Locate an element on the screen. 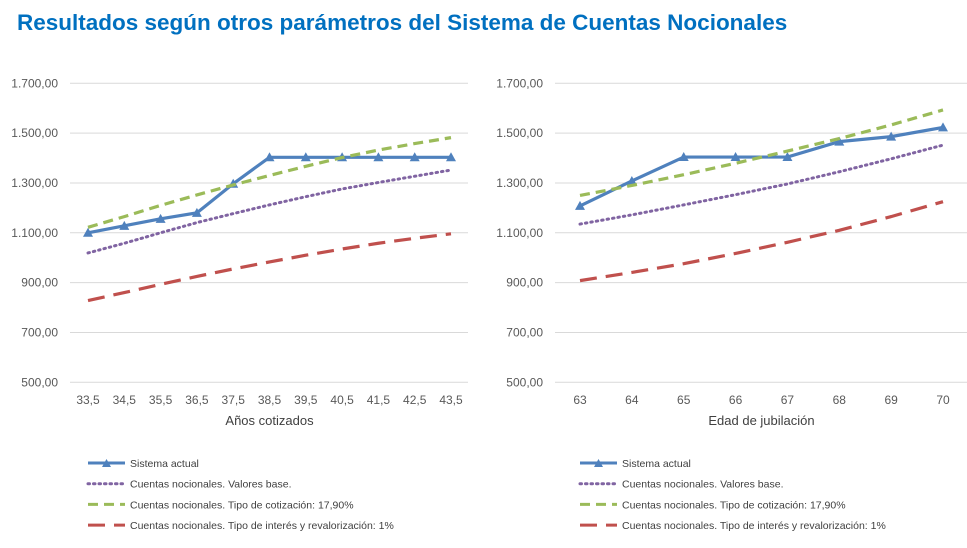  x-tick-label: 34,5 is located at coordinates (125, 400).